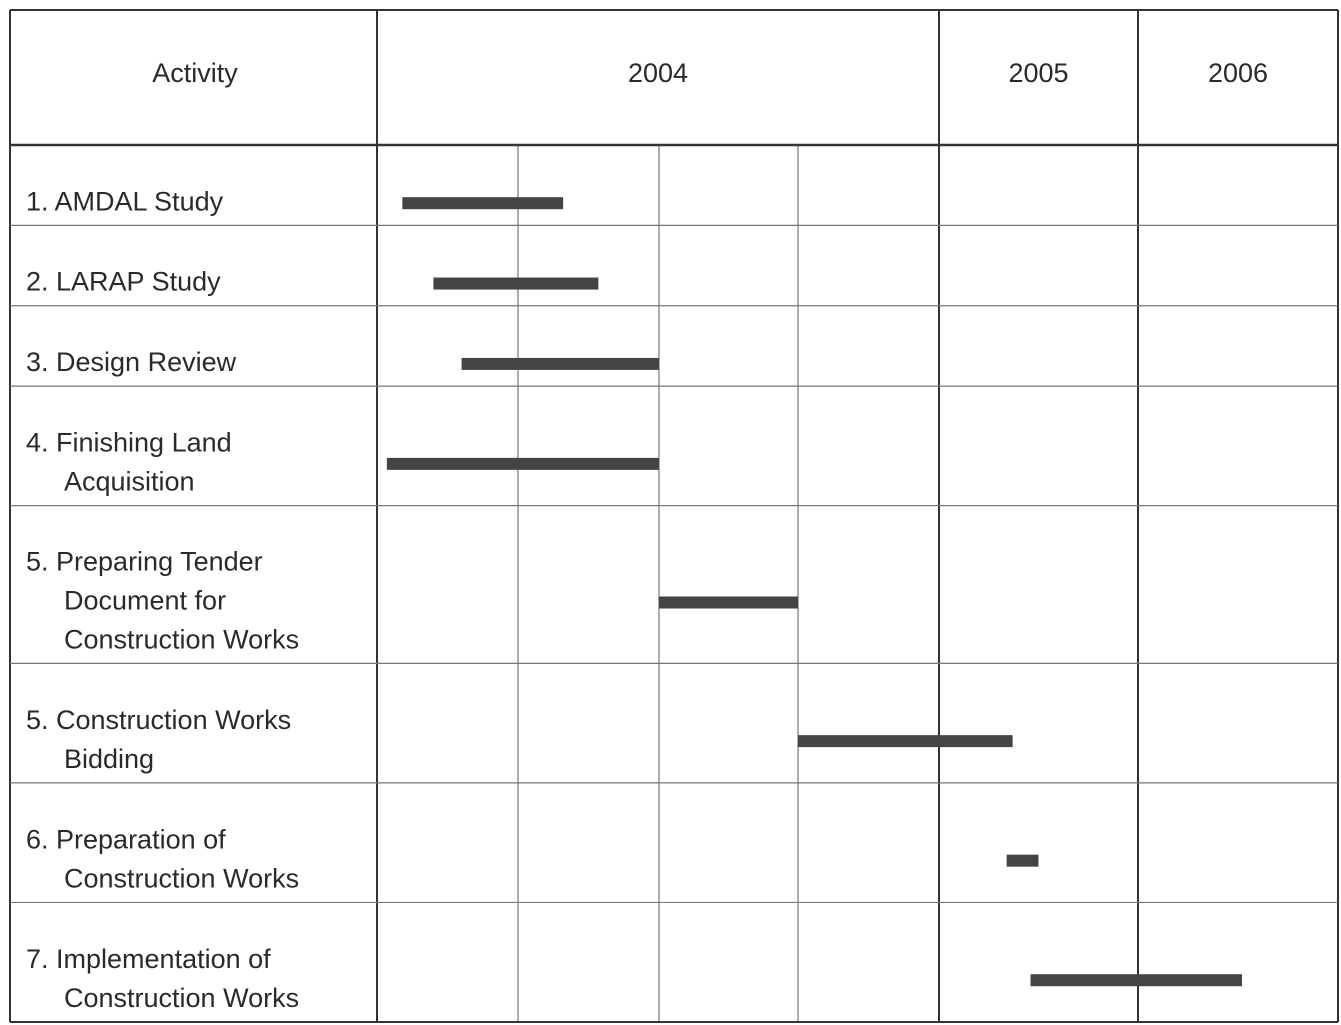  Describe the element at coordinates (125, 201) in the screenshot. I see `activity-label: 1. AMDAL Study` at that location.